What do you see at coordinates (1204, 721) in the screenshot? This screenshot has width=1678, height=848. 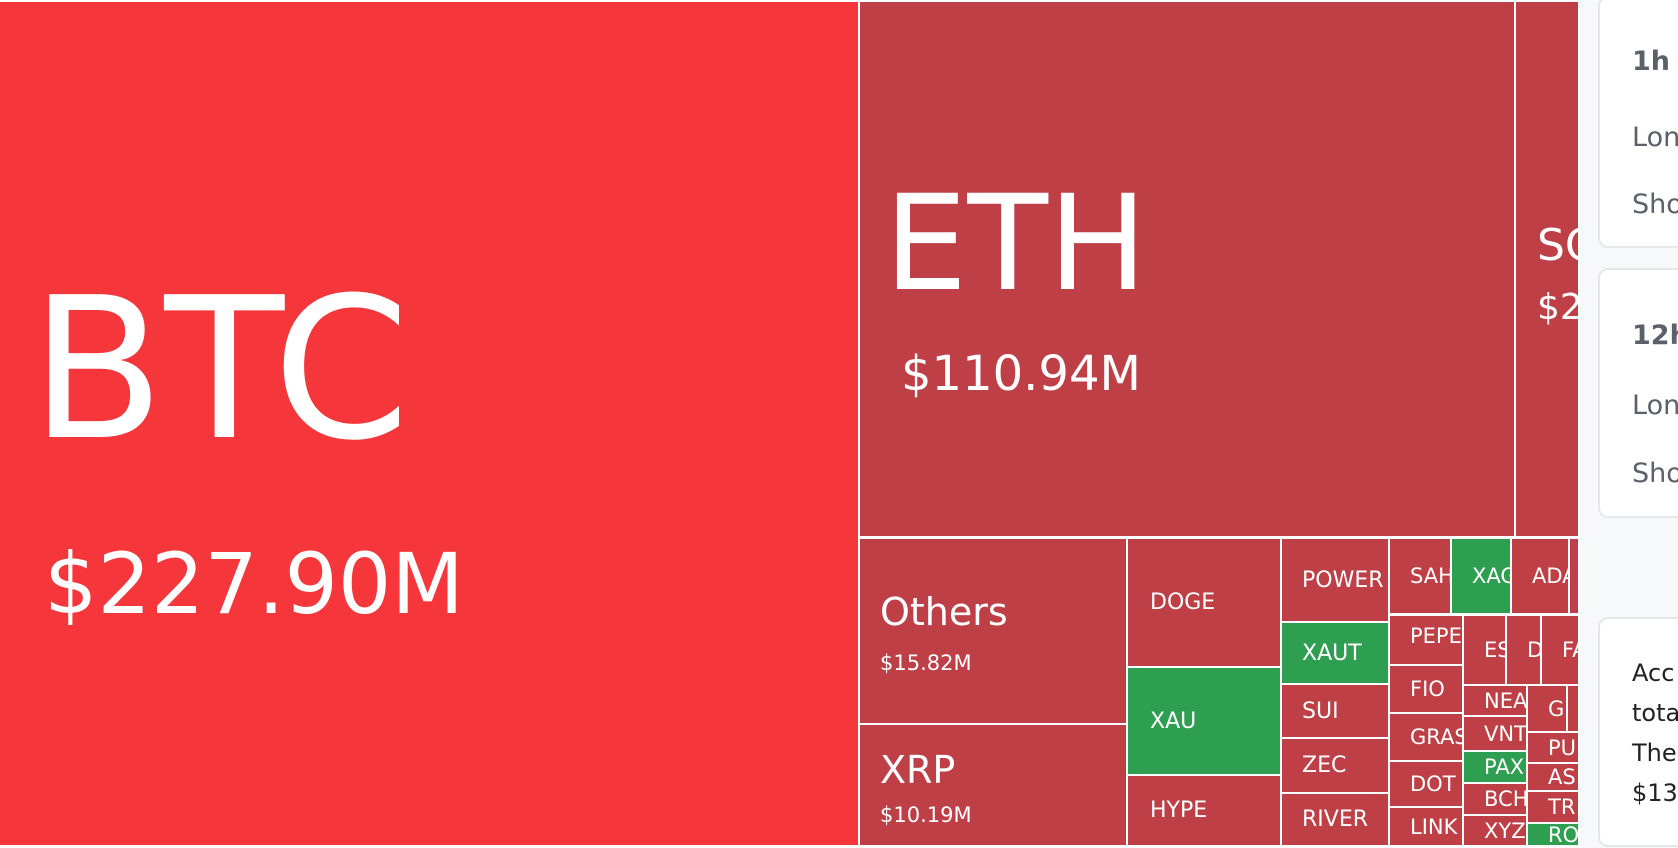 I see `tile-xau: XAU` at bounding box center [1204, 721].